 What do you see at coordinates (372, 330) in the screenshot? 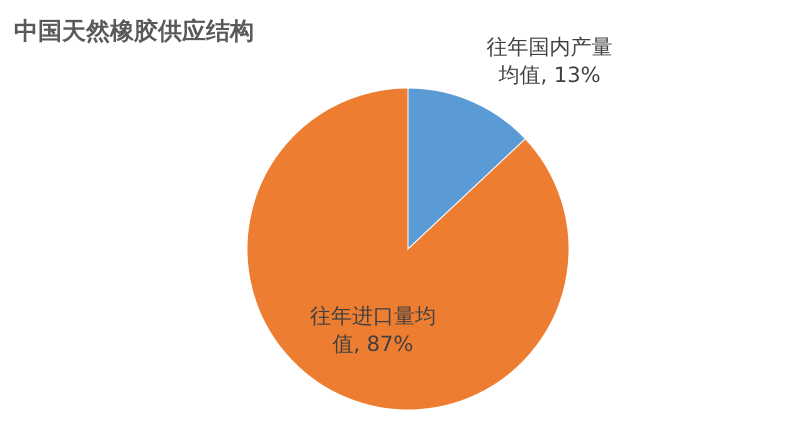
I see `slice-label: 往年进口量均值, 87%` at bounding box center [372, 330].